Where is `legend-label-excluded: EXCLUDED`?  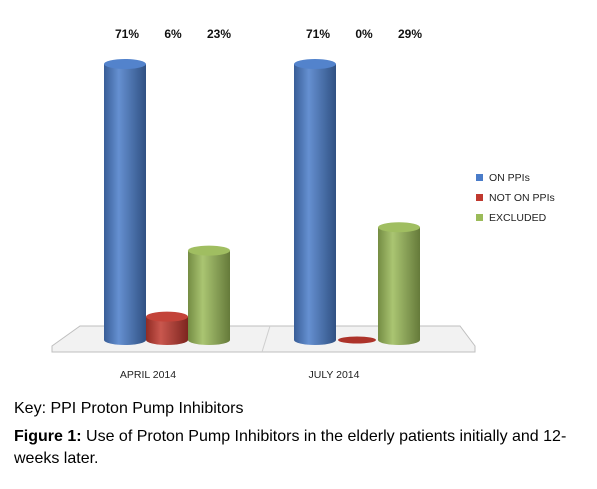 legend-label-excluded: EXCLUDED is located at coordinates (518, 218).